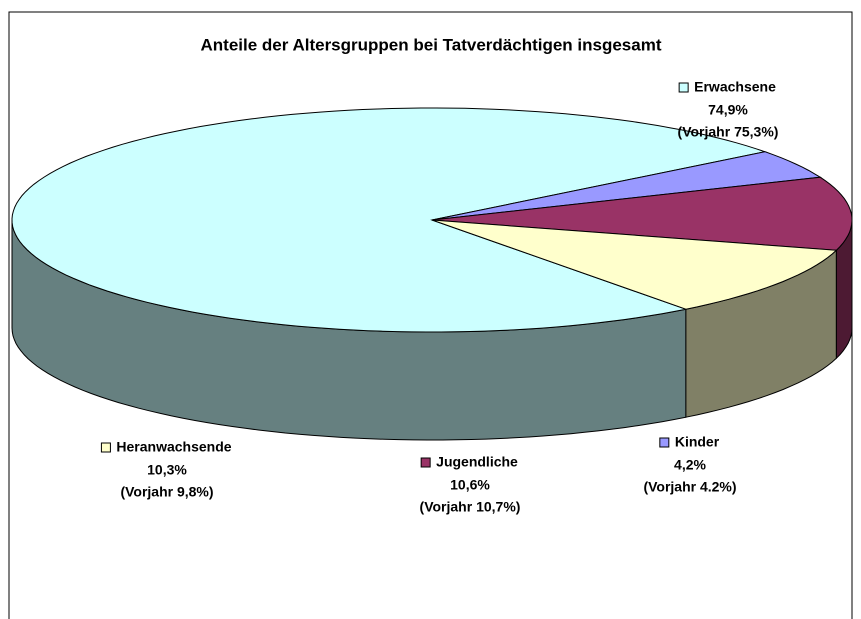 The width and height of the screenshot is (861, 619). Describe the element at coordinates (470, 507) in the screenshot. I see `slice-label-note: (Vorjahr 10,7%)` at that location.